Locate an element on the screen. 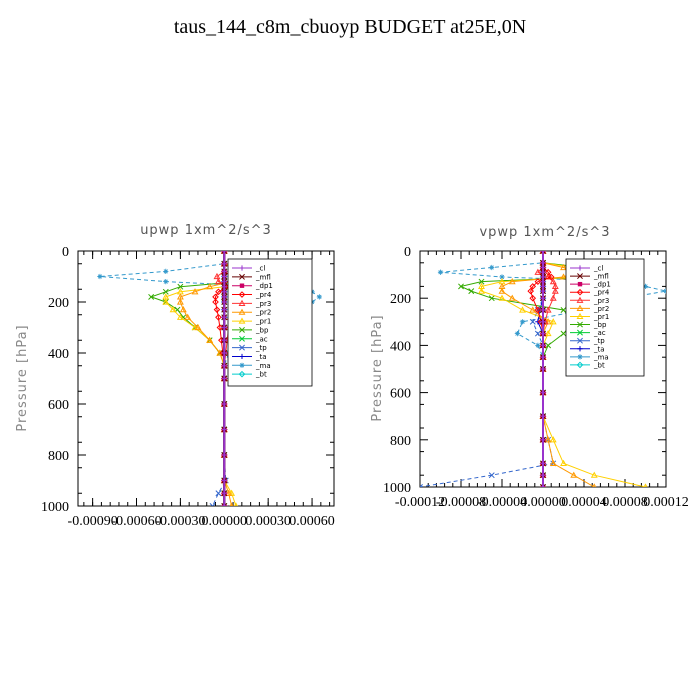 The width and height of the screenshot is (700, 700). chart-title: upwp 1xm^2/s^3 is located at coordinates (206, 230).